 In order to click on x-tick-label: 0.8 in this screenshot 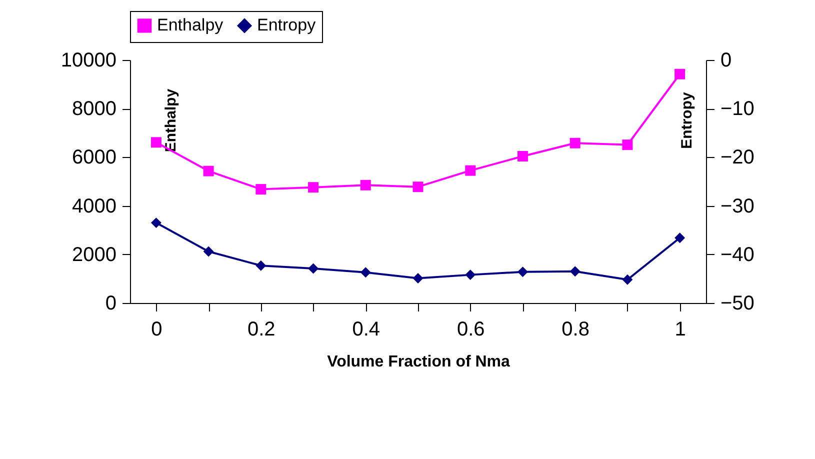, I will do `click(576, 329)`.